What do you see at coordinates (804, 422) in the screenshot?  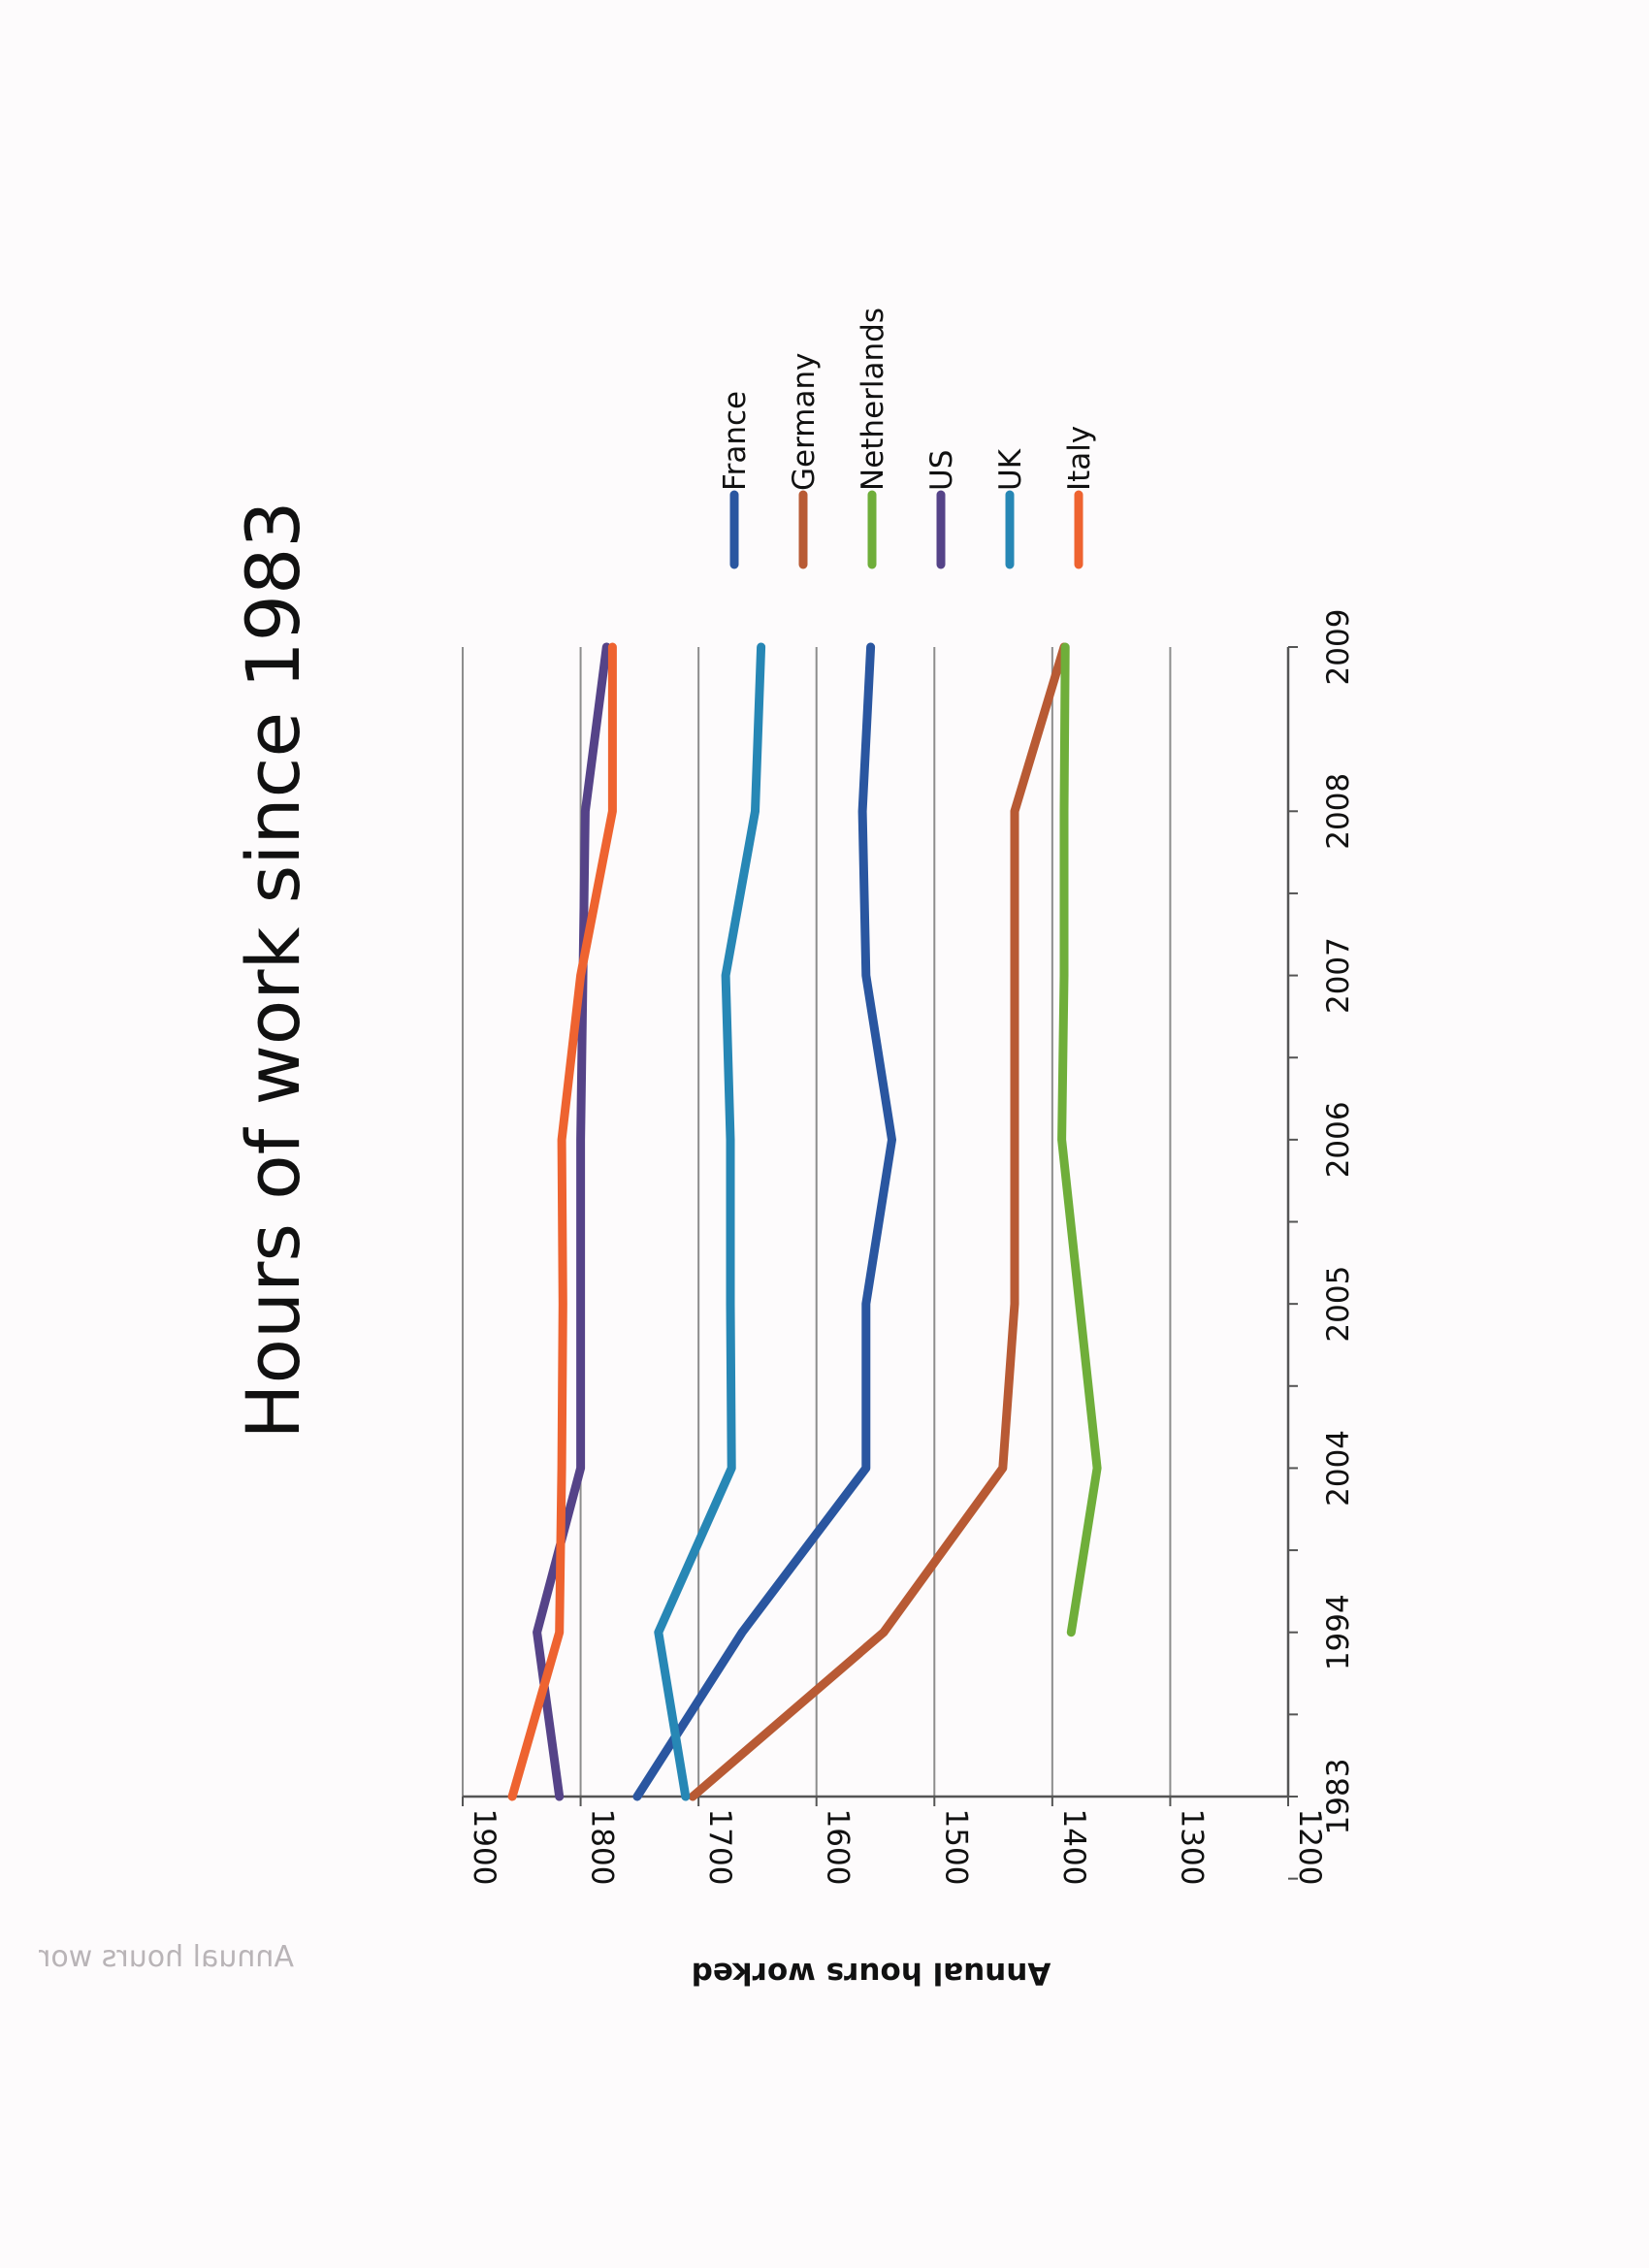 I see `legend-label: Germany` at bounding box center [804, 422].